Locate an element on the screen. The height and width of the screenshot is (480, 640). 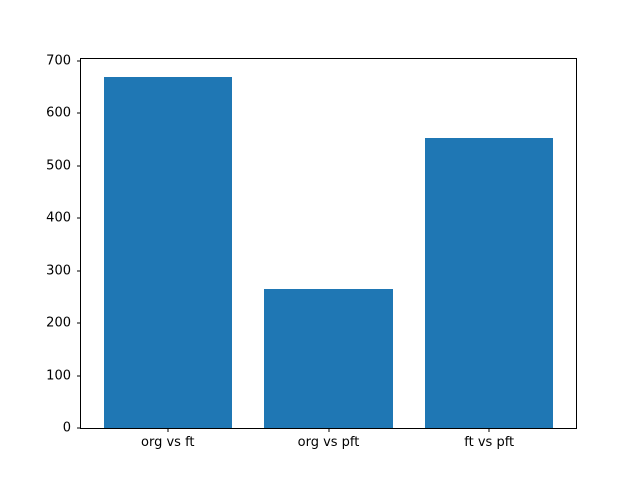
bar-ft-vs-pft is located at coordinates (489, 282).